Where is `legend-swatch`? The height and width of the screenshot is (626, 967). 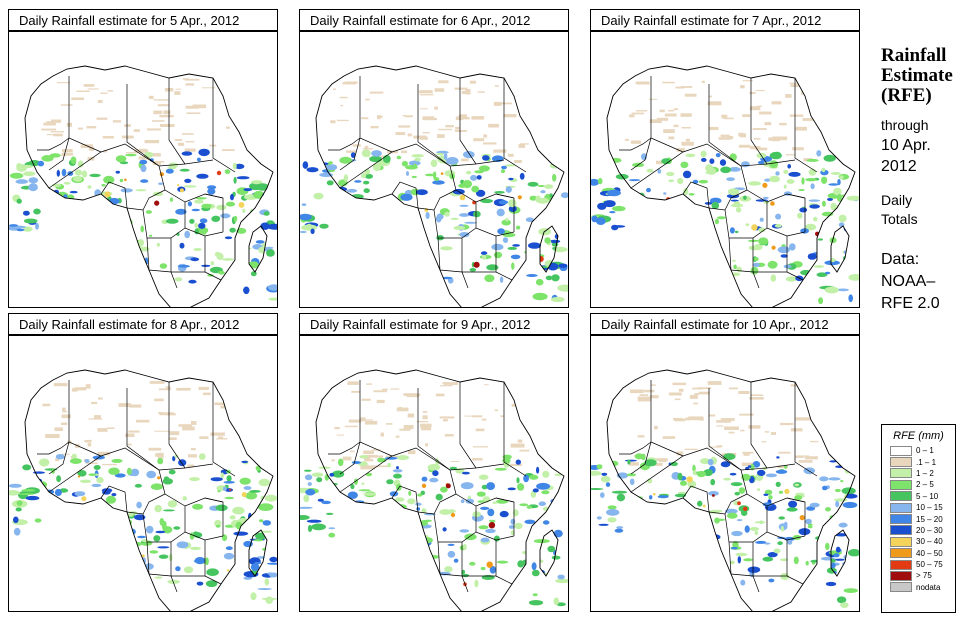
legend-swatch is located at coordinates (901, 450).